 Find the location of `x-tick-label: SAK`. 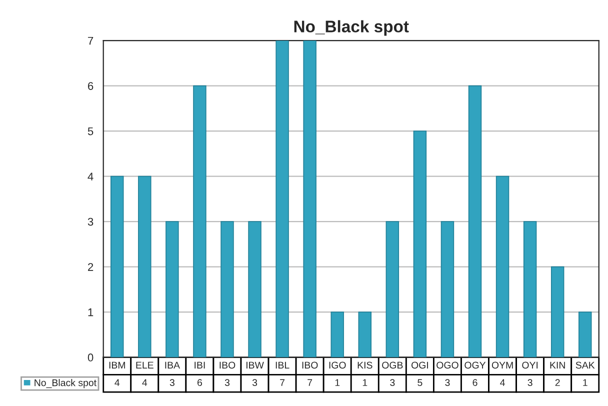

x-tick-label: SAK is located at coordinates (585, 365).